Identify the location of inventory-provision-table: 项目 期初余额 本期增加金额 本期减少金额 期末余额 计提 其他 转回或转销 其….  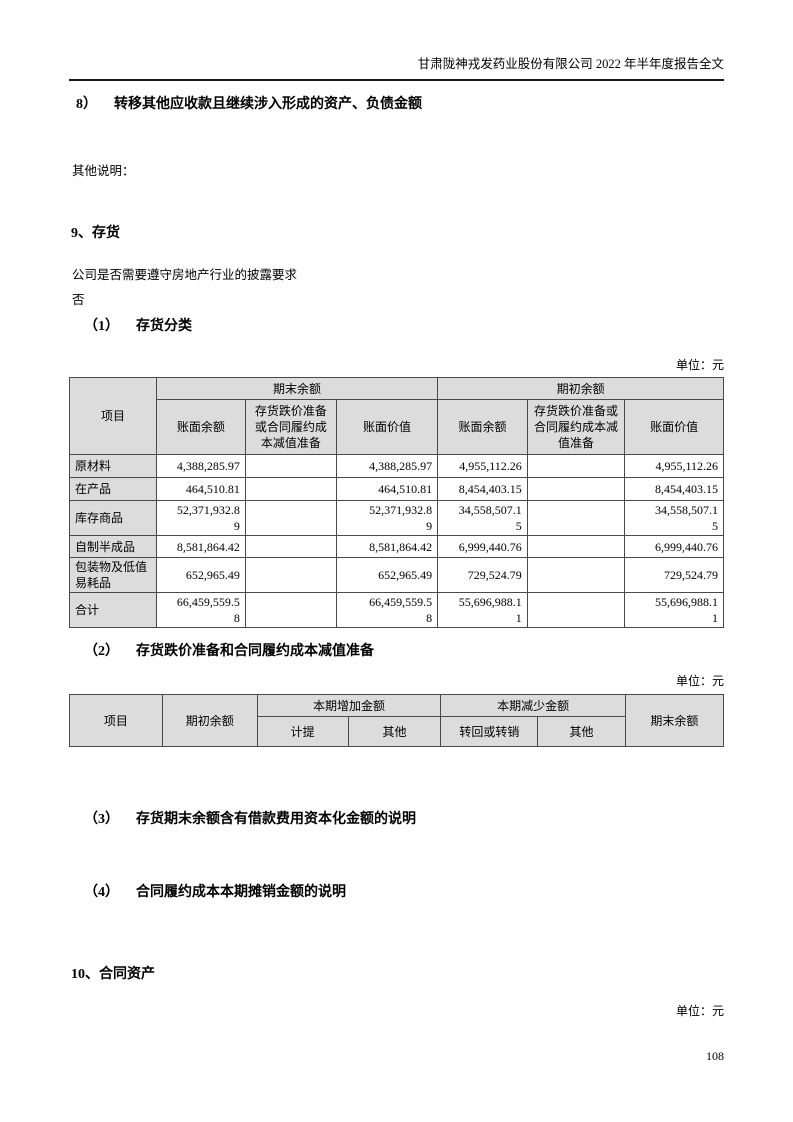
(397, 720).